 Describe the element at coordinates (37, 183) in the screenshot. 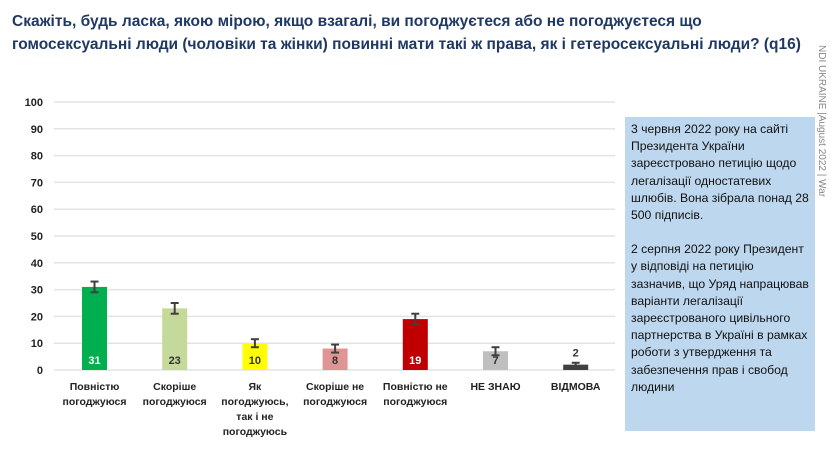

I see `y-tick-label: 70` at that location.